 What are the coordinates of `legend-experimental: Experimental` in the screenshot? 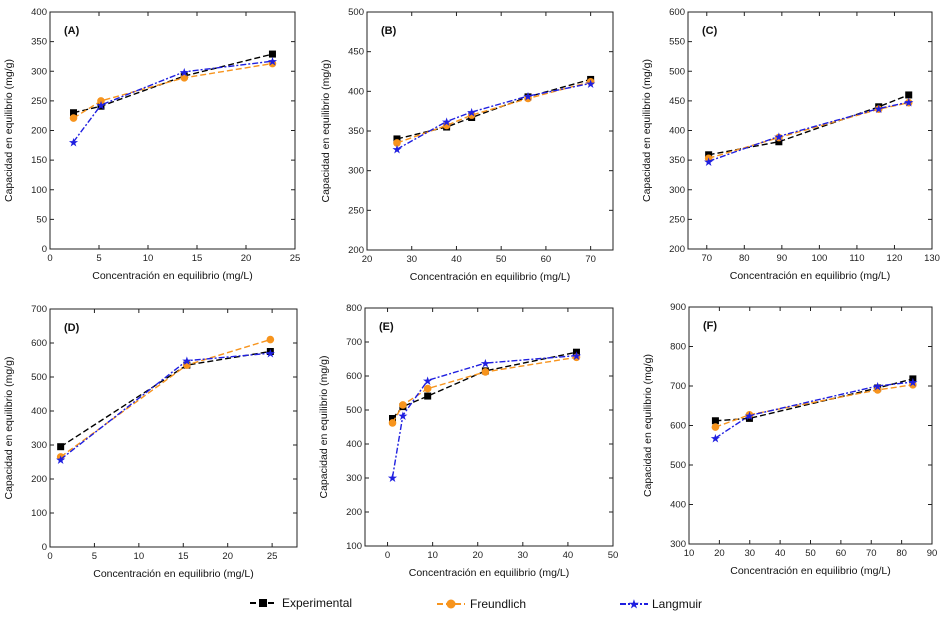 It's located at (301, 603).